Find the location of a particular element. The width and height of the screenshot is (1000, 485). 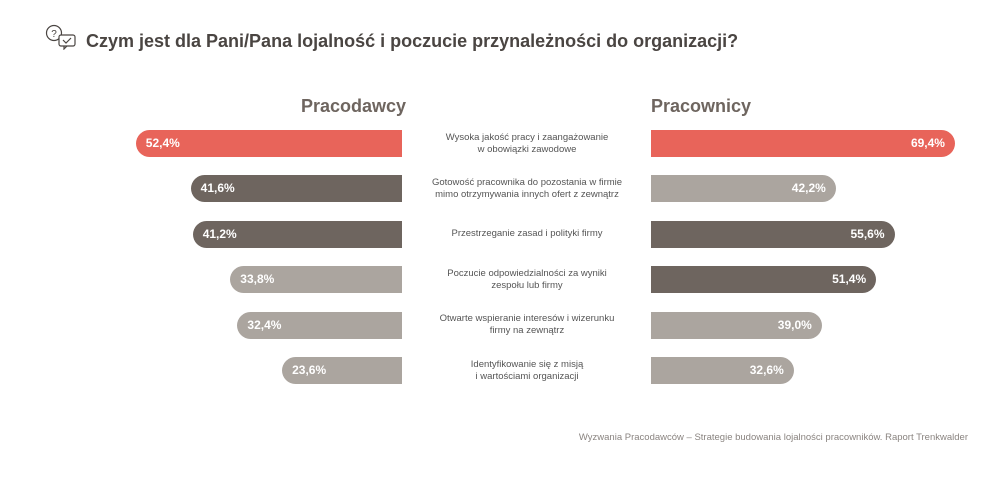

bar-left-0: 52,4% is located at coordinates (268, 143).